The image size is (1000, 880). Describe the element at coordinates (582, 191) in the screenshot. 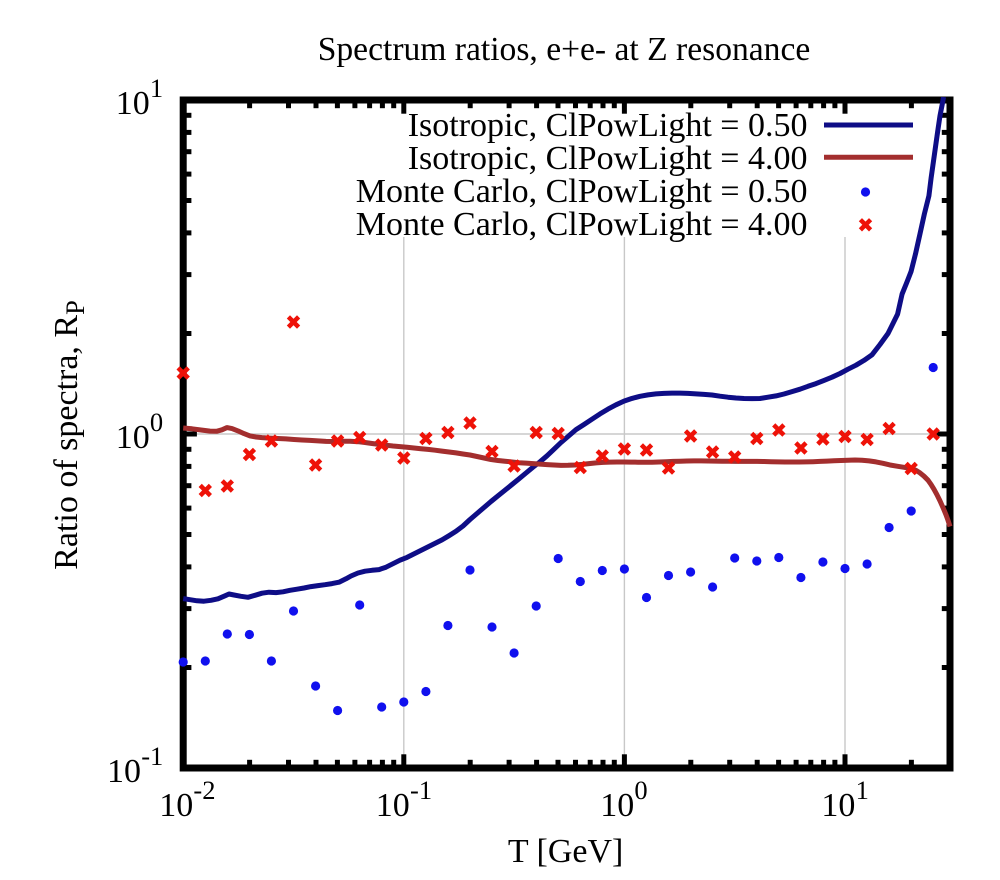

I see `svg-text: Monte Carlo, ClPowLight = 0.50` at that location.